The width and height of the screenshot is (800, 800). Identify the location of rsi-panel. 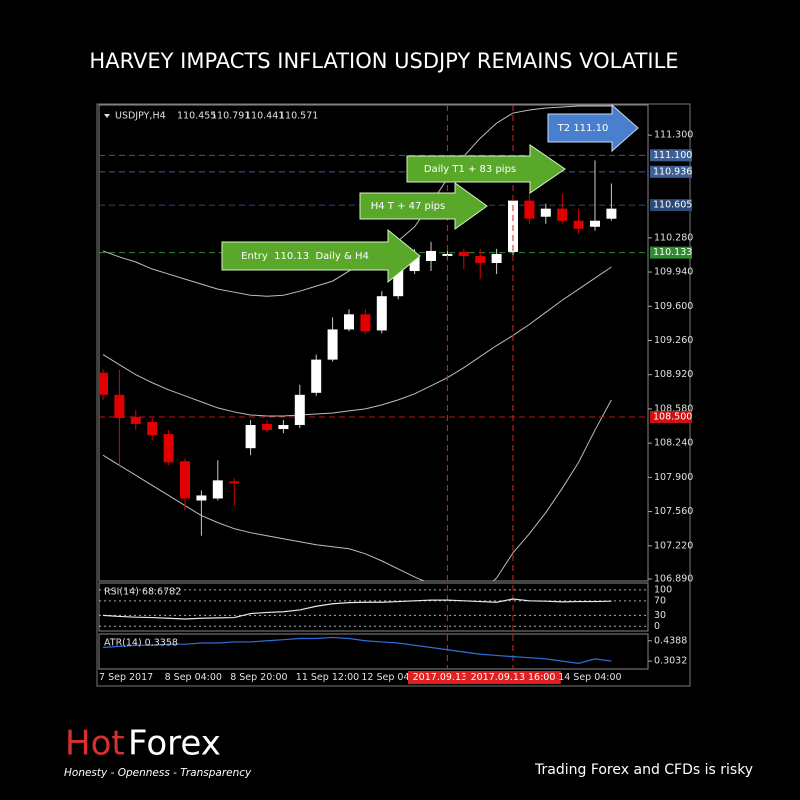
(373, 607).